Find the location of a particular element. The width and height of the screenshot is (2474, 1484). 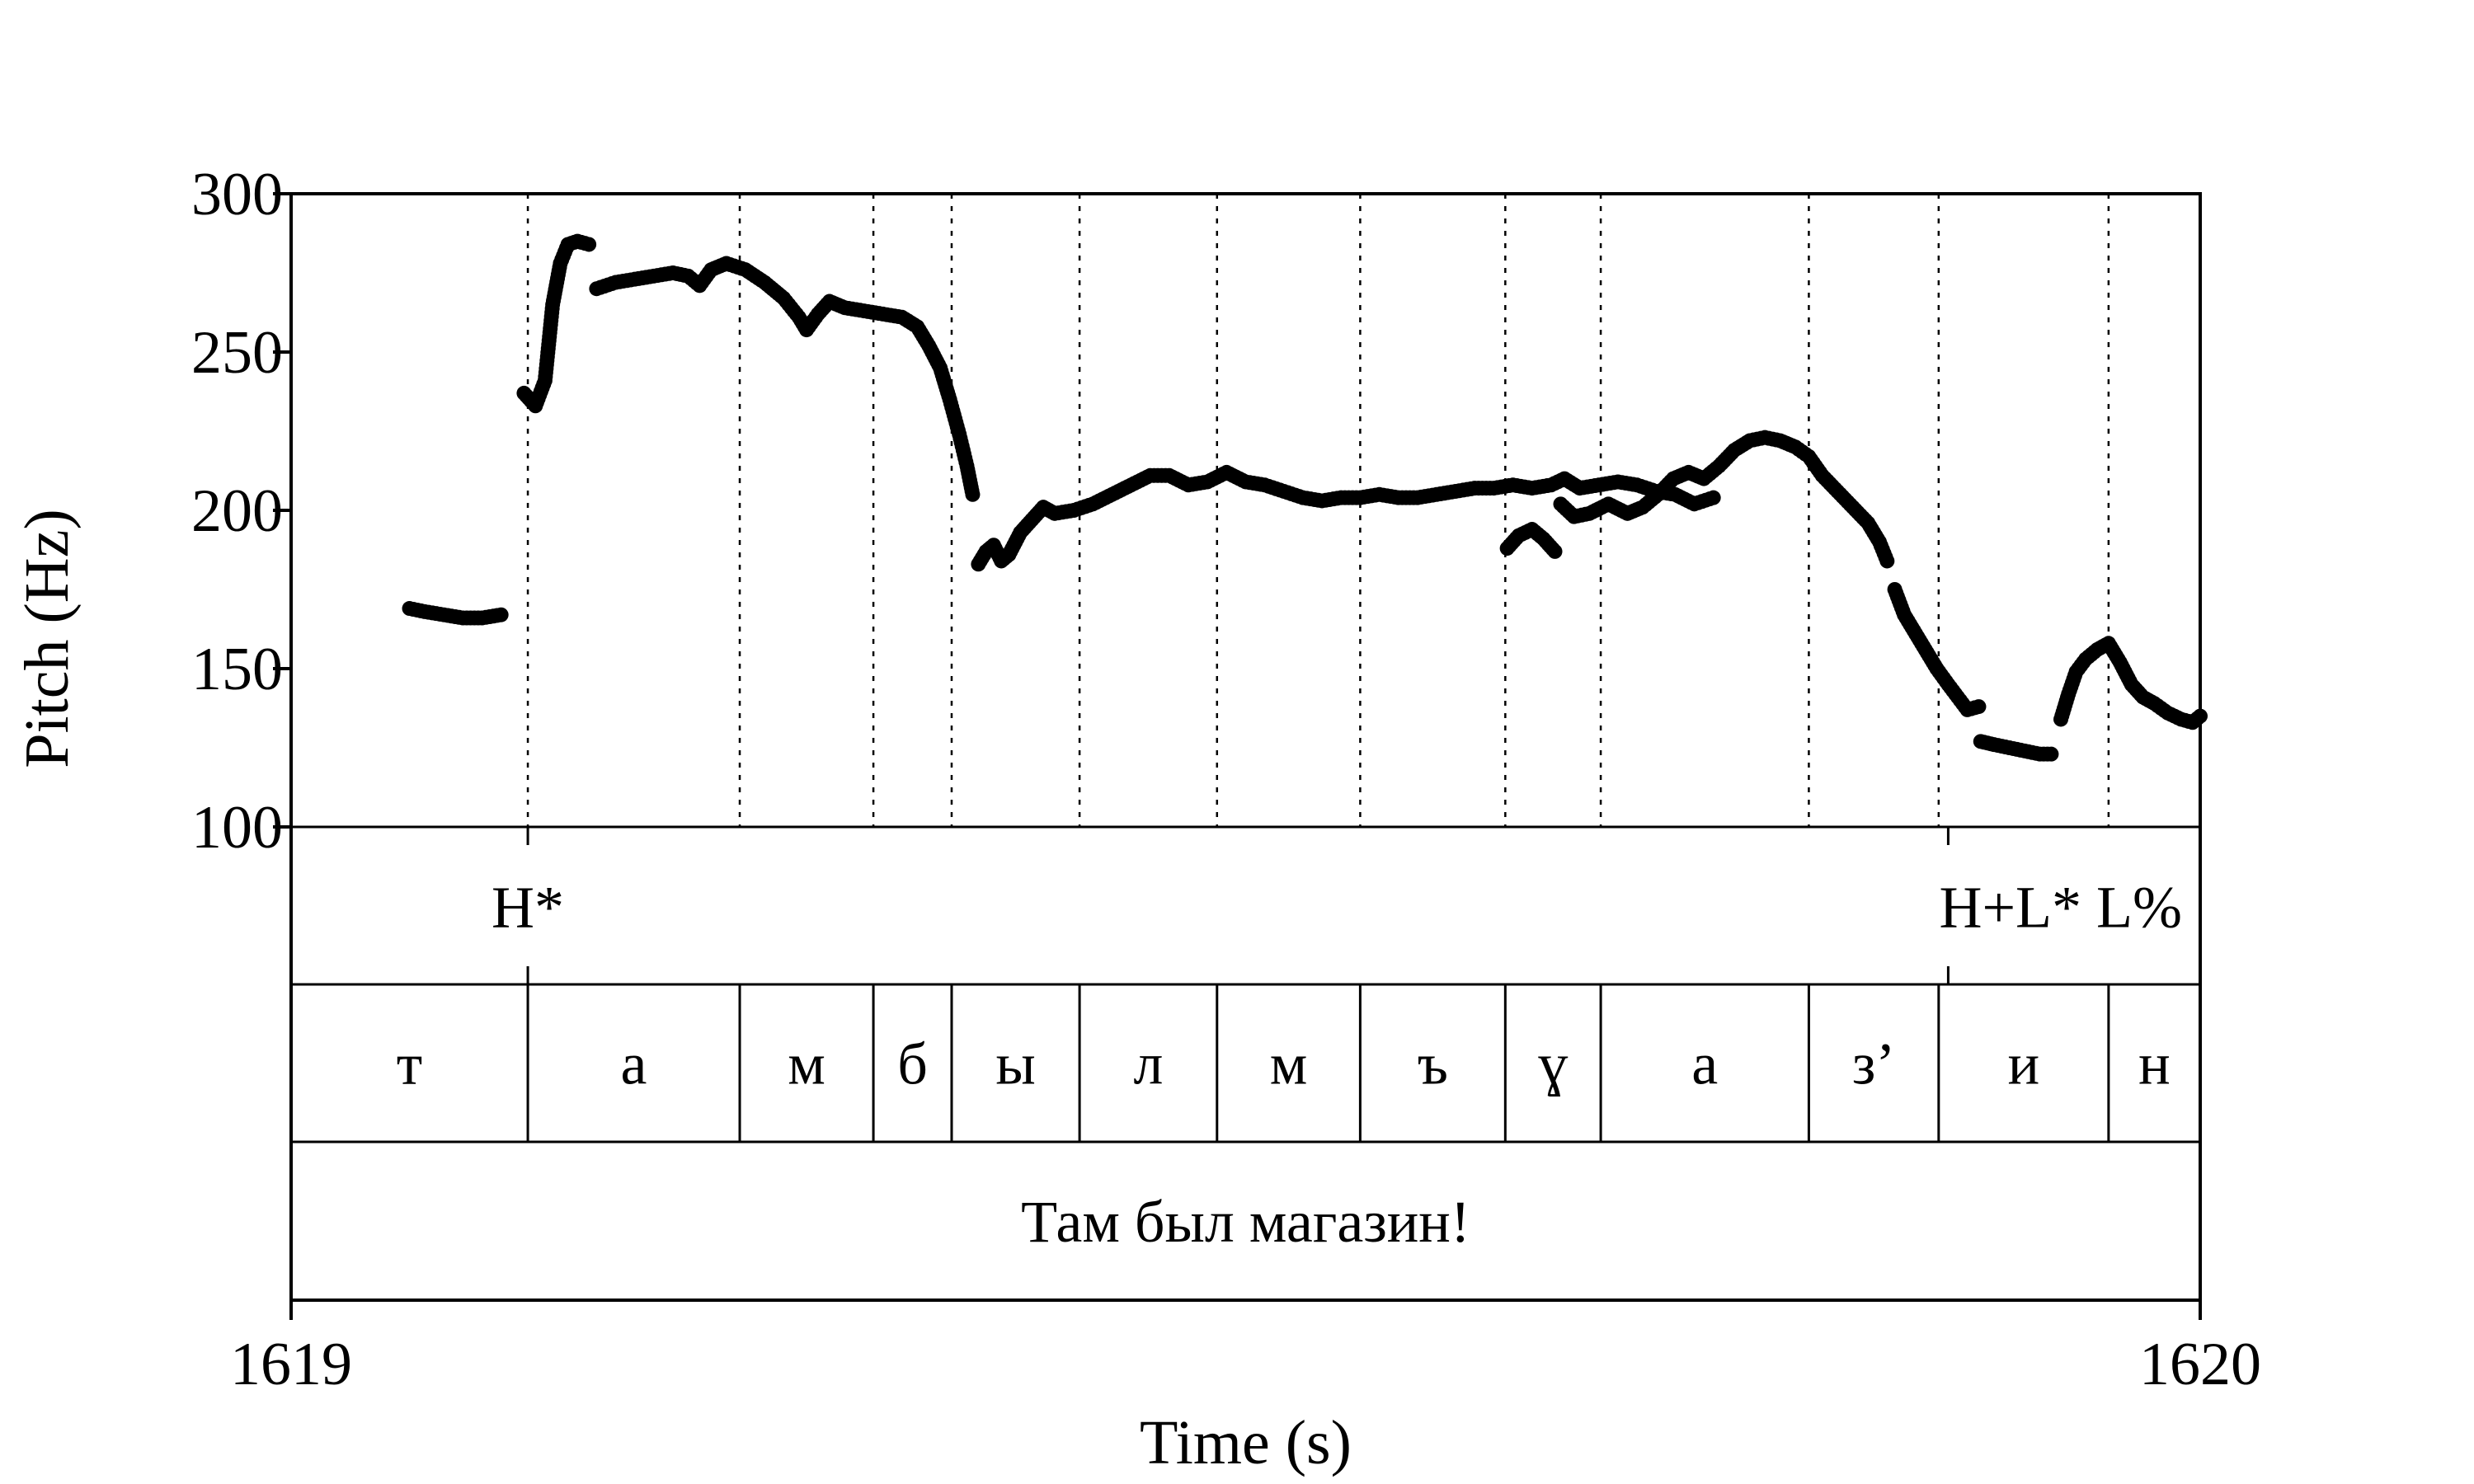

segment-label: з’ is located at coordinates (1873, 1064).